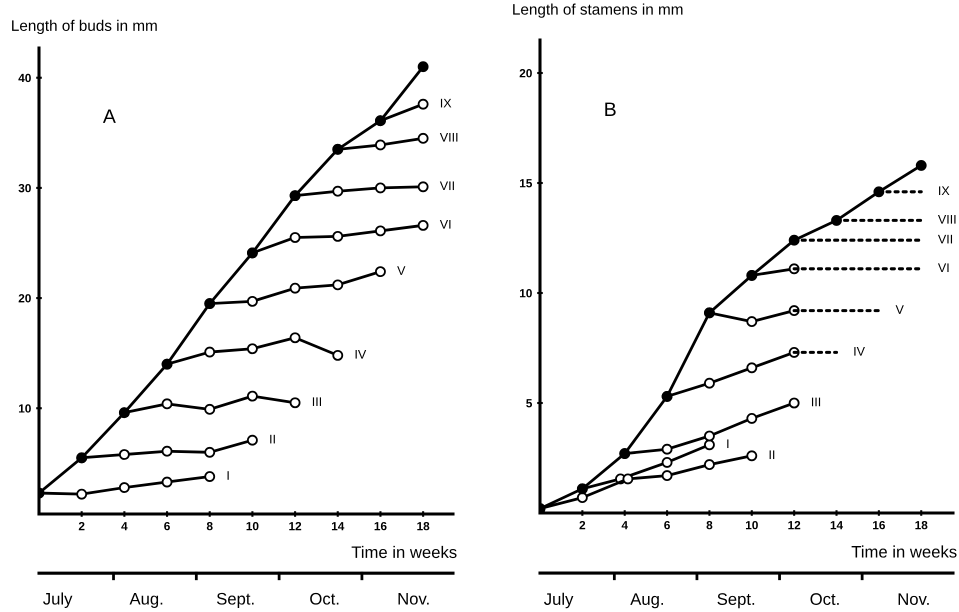  What do you see at coordinates (24, 188) in the screenshot?
I see `y-tick-label: 30` at bounding box center [24, 188].